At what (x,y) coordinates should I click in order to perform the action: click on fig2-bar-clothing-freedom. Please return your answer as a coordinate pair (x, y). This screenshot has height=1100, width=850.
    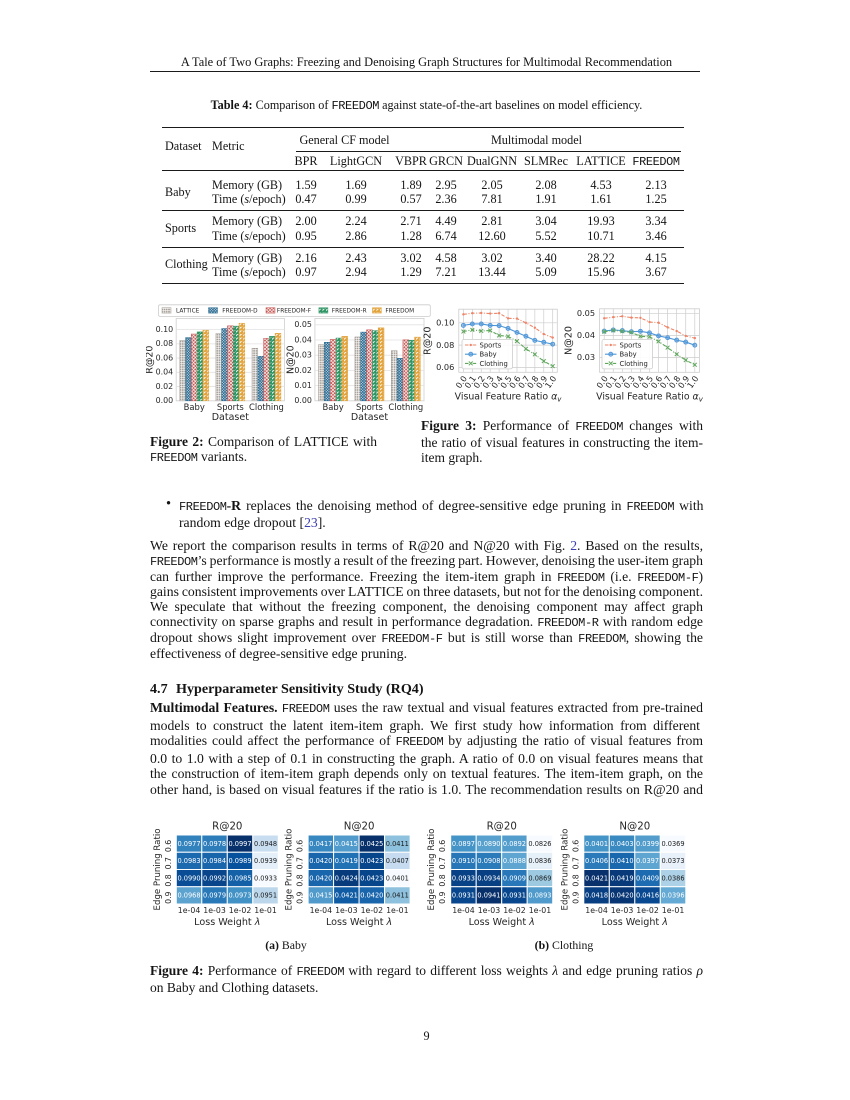
    Looking at the image, I should click on (278, 367).